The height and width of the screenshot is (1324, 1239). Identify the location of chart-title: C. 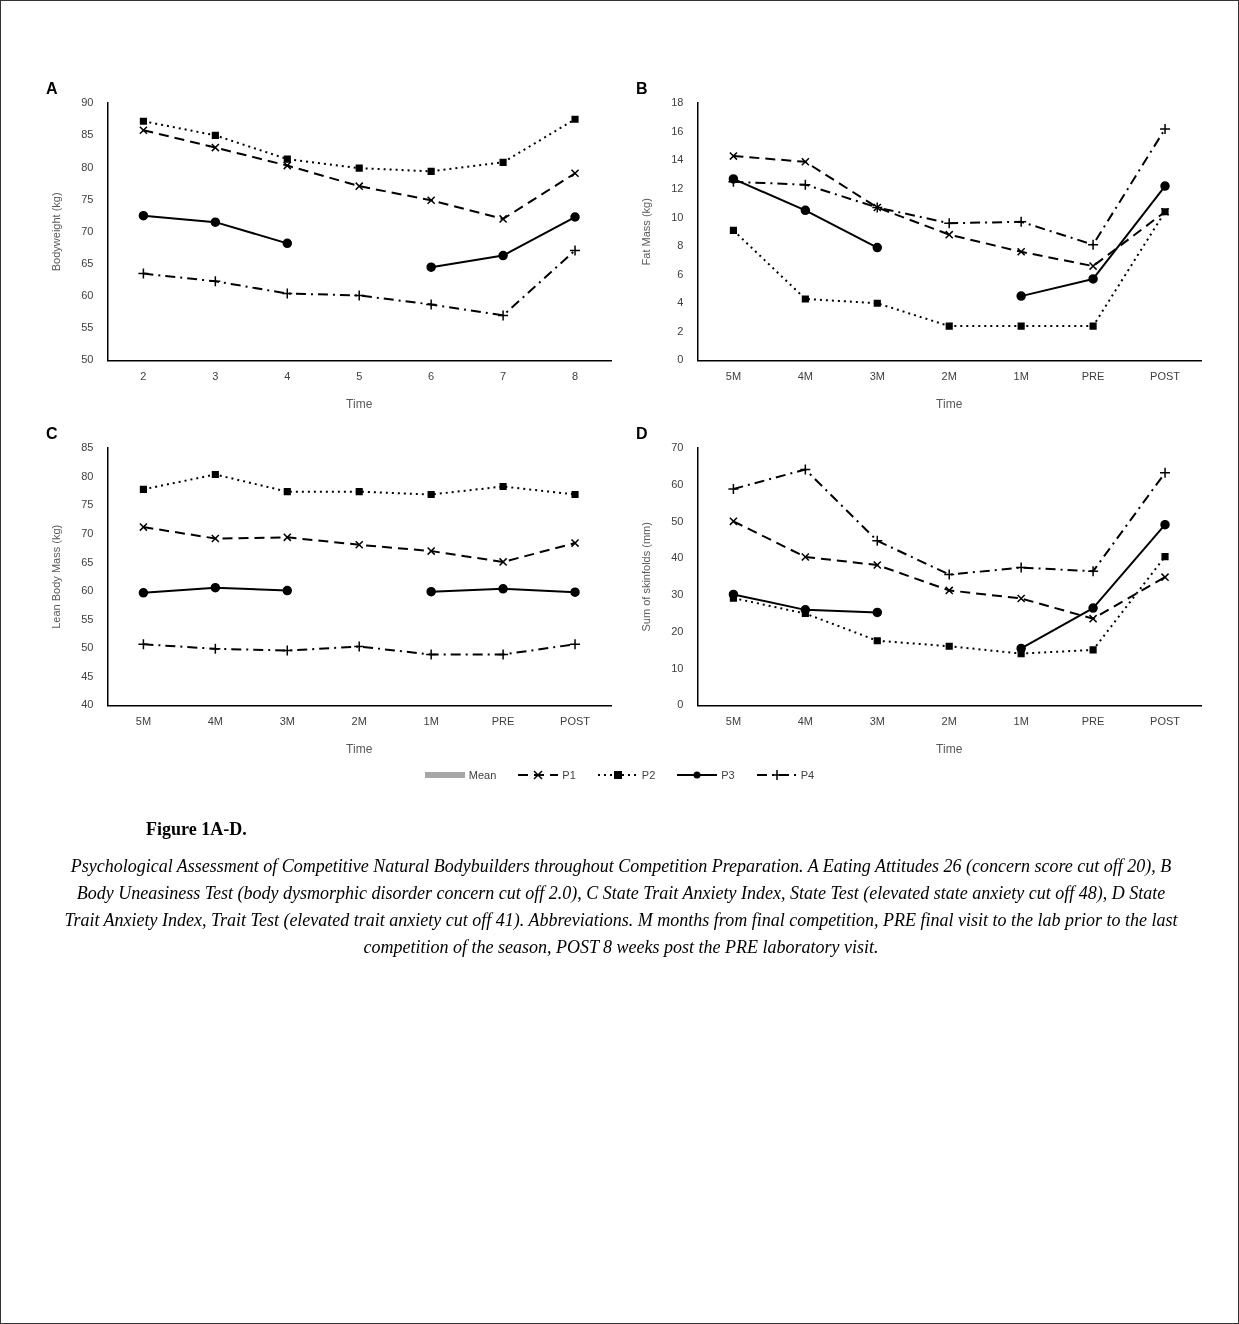
(52, 434).